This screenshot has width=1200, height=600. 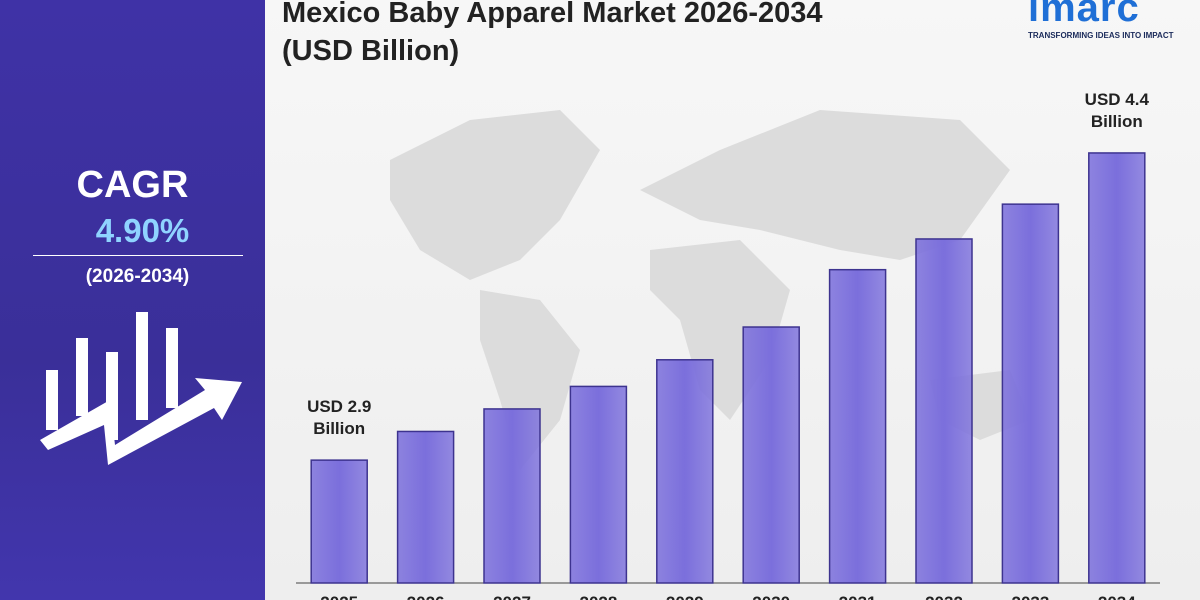 I want to click on value-label: USD 4.4 Billion, so click(x=1116, y=110).